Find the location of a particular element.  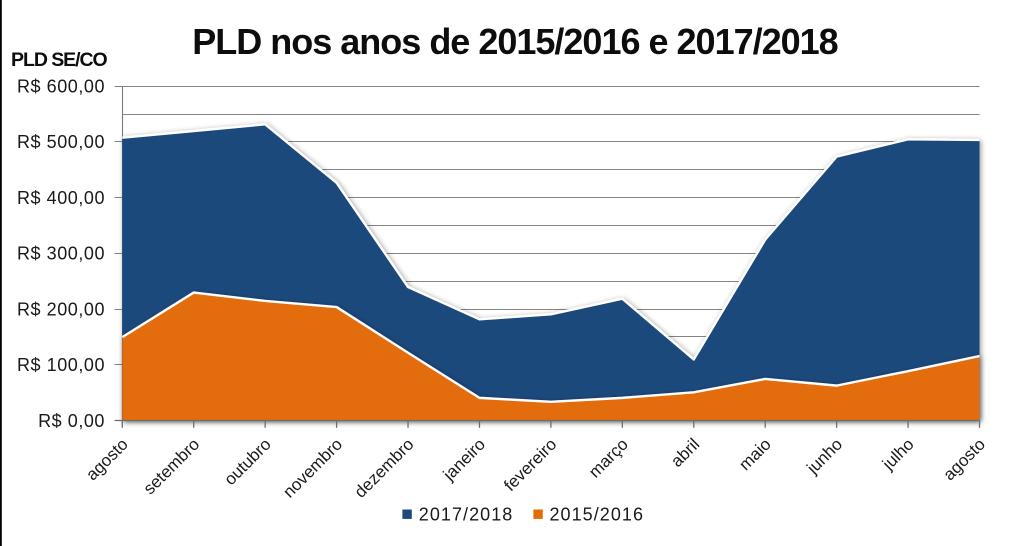

svg-text: R$ 400,00 is located at coordinates (61, 198).